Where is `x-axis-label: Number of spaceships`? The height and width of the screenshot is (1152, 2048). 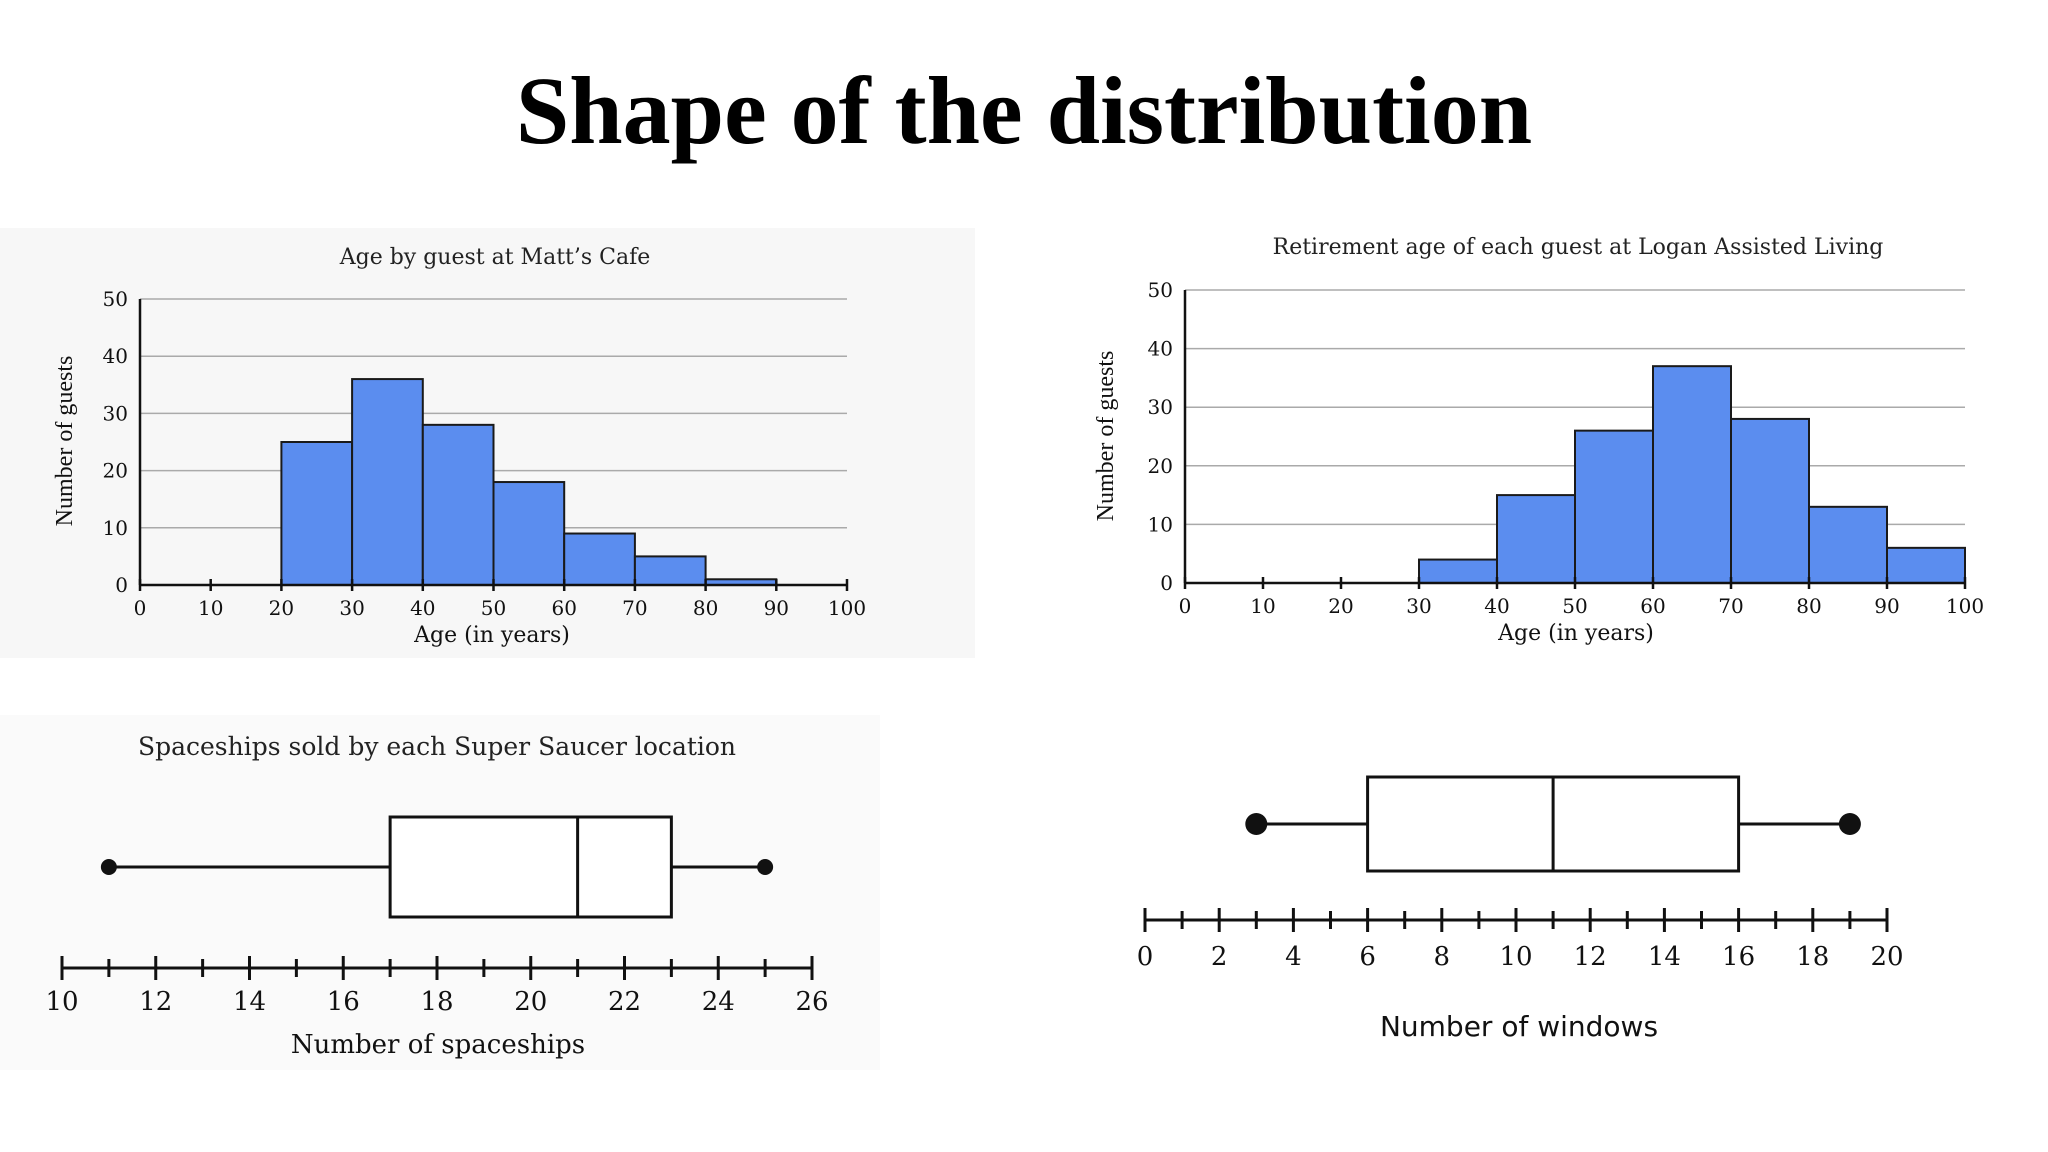
x-axis-label: Number of spaceships is located at coordinates (438, 1045).